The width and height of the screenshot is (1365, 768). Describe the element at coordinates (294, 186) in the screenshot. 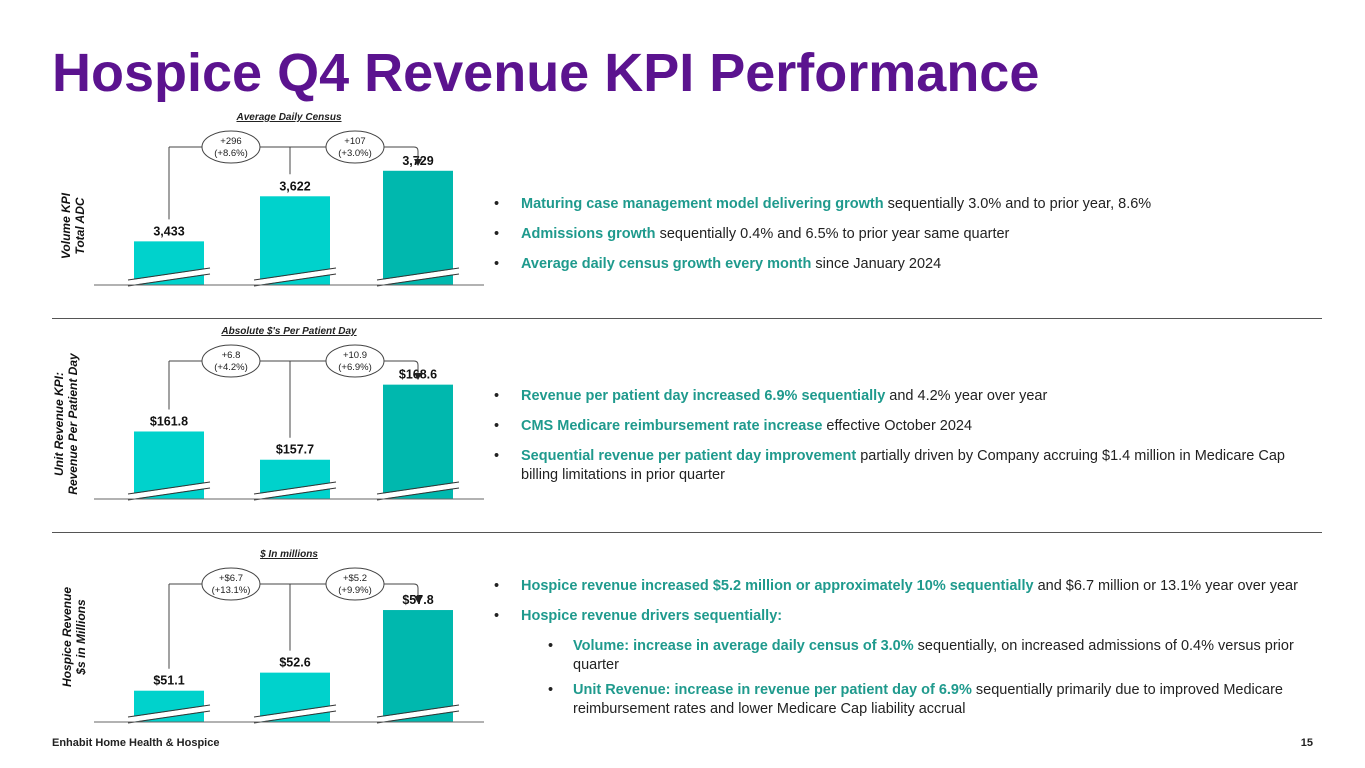

I see `data-label: 3,622` at that location.